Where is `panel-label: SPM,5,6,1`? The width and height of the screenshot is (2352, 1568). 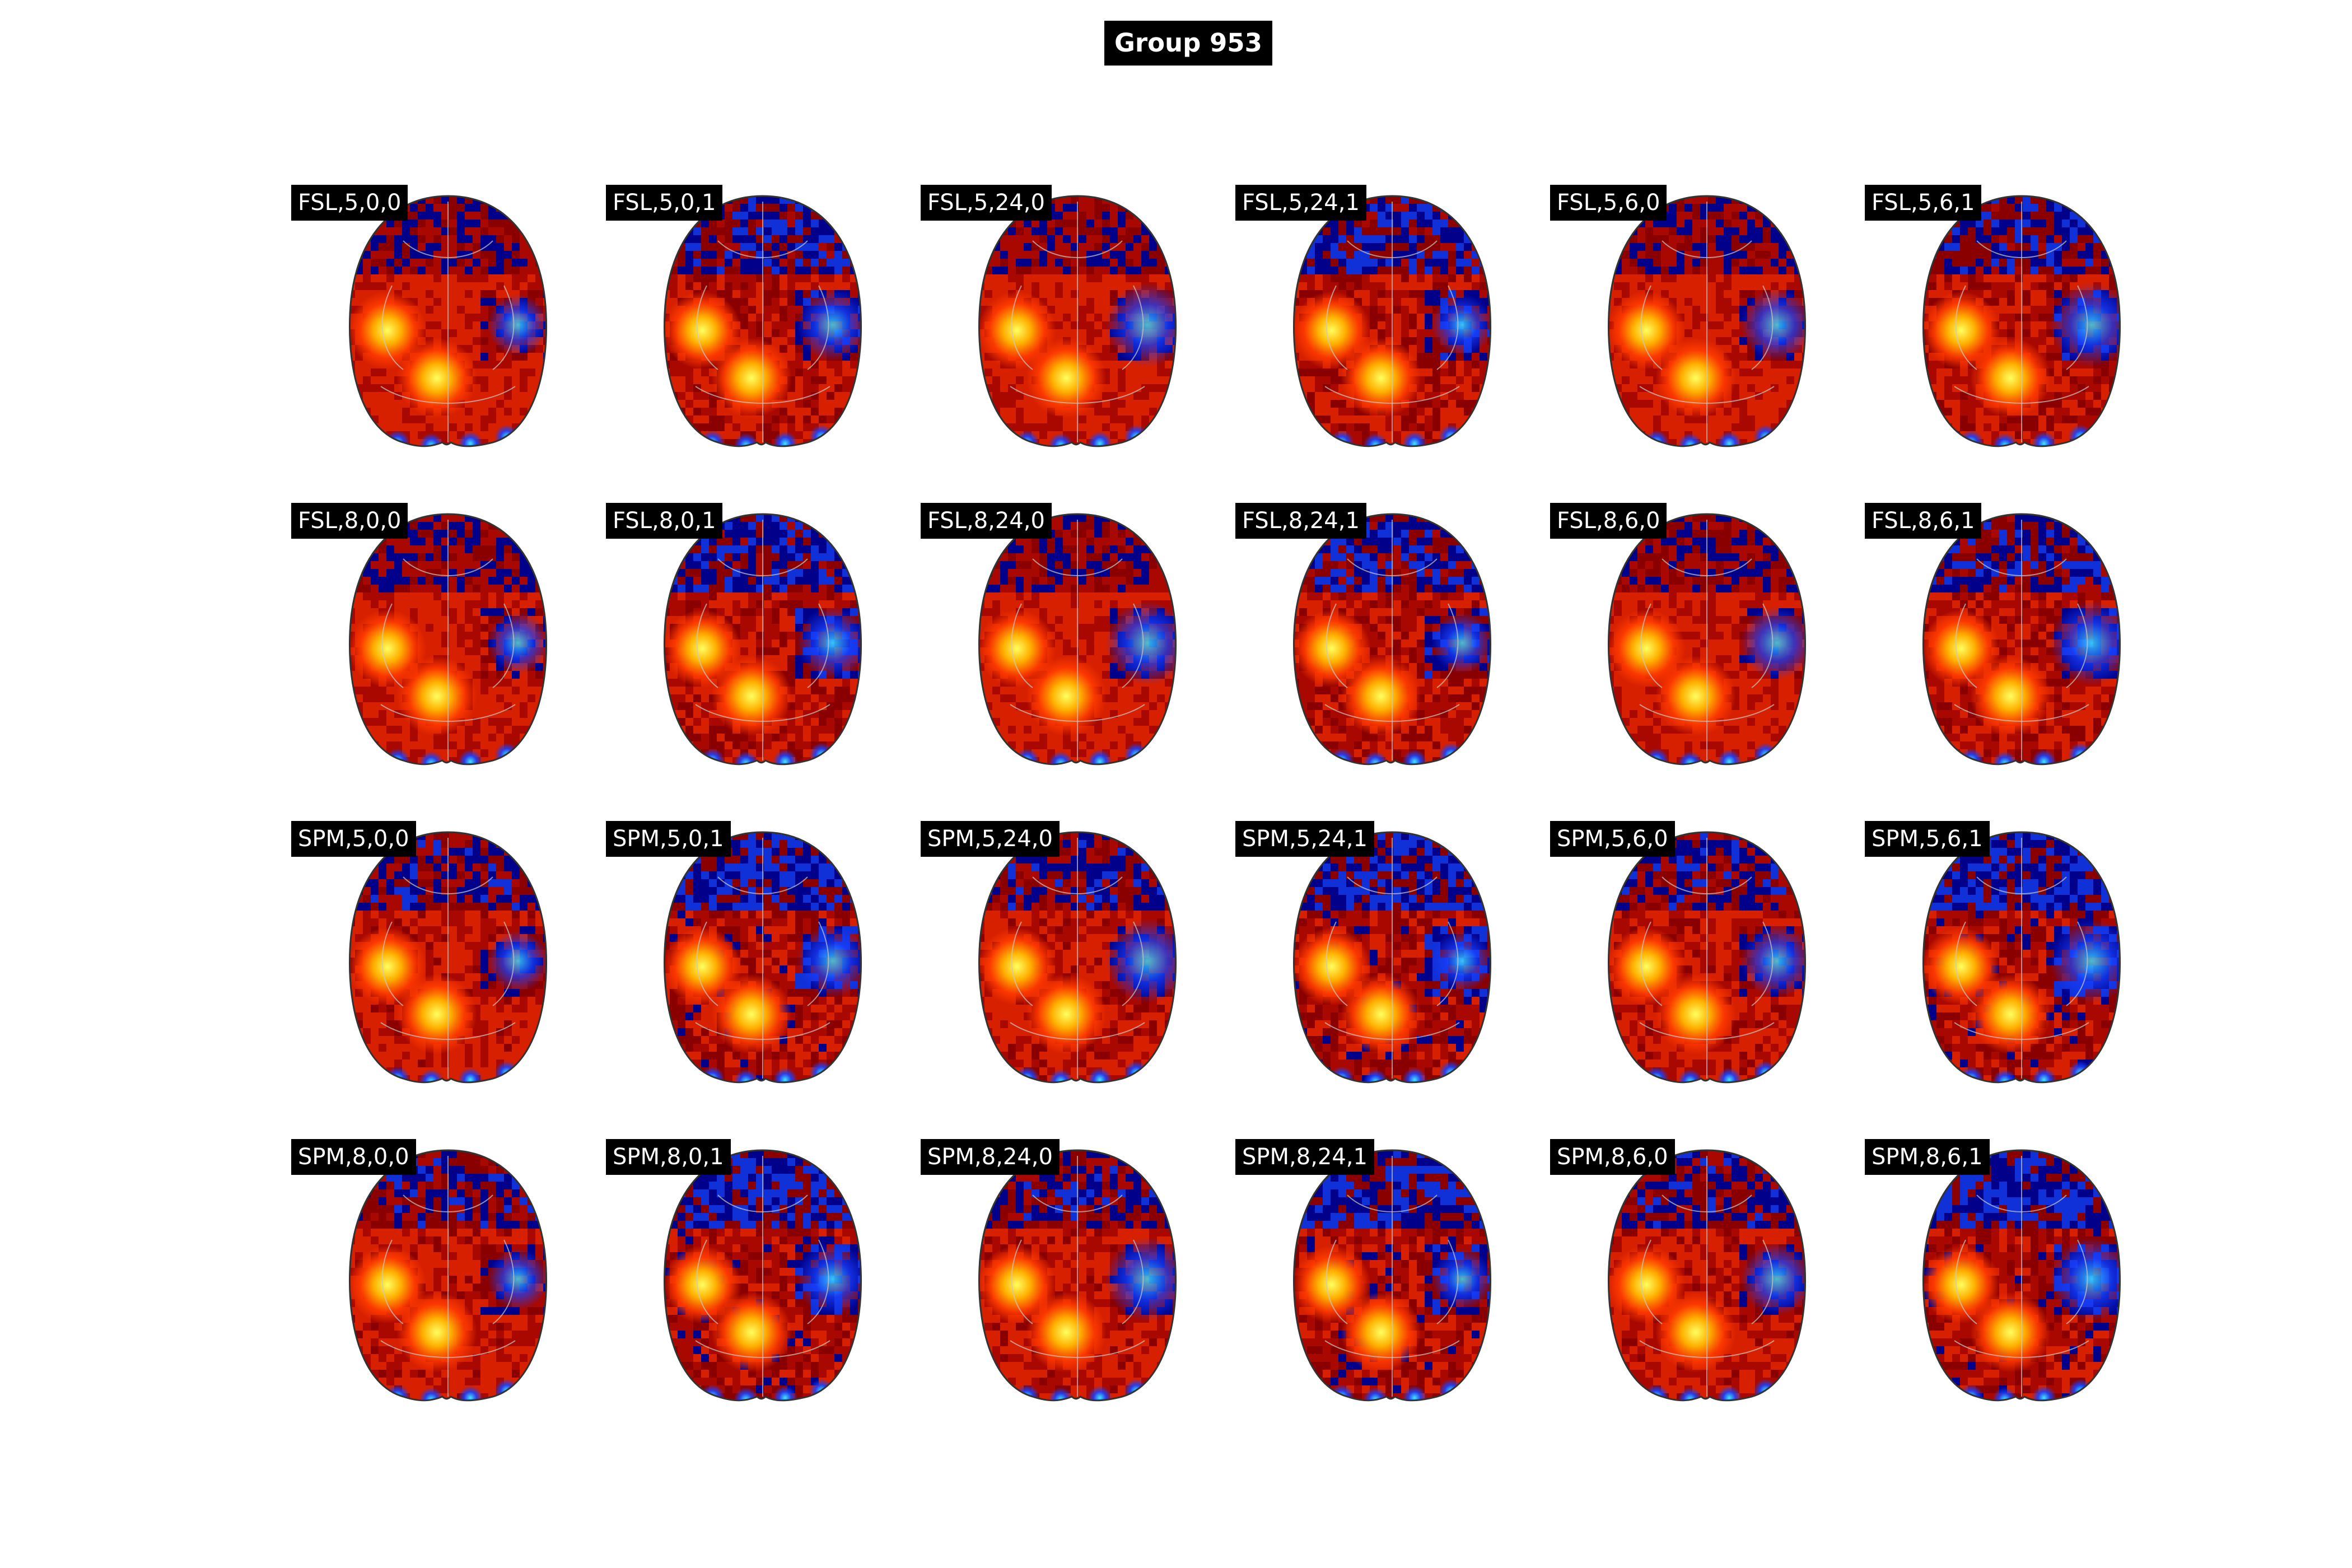 panel-label: SPM,5,6,1 is located at coordinates (1928, 839).